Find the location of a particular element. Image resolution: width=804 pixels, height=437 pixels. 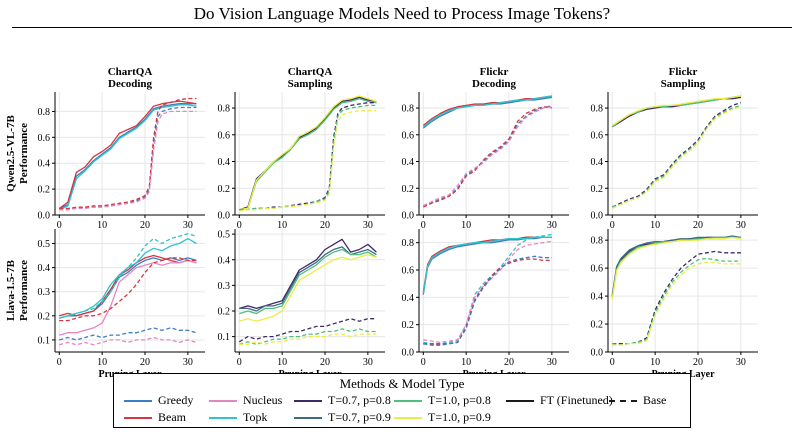

legend-label: T=1.0, p=0.9 is located at coordinates (459, 417).